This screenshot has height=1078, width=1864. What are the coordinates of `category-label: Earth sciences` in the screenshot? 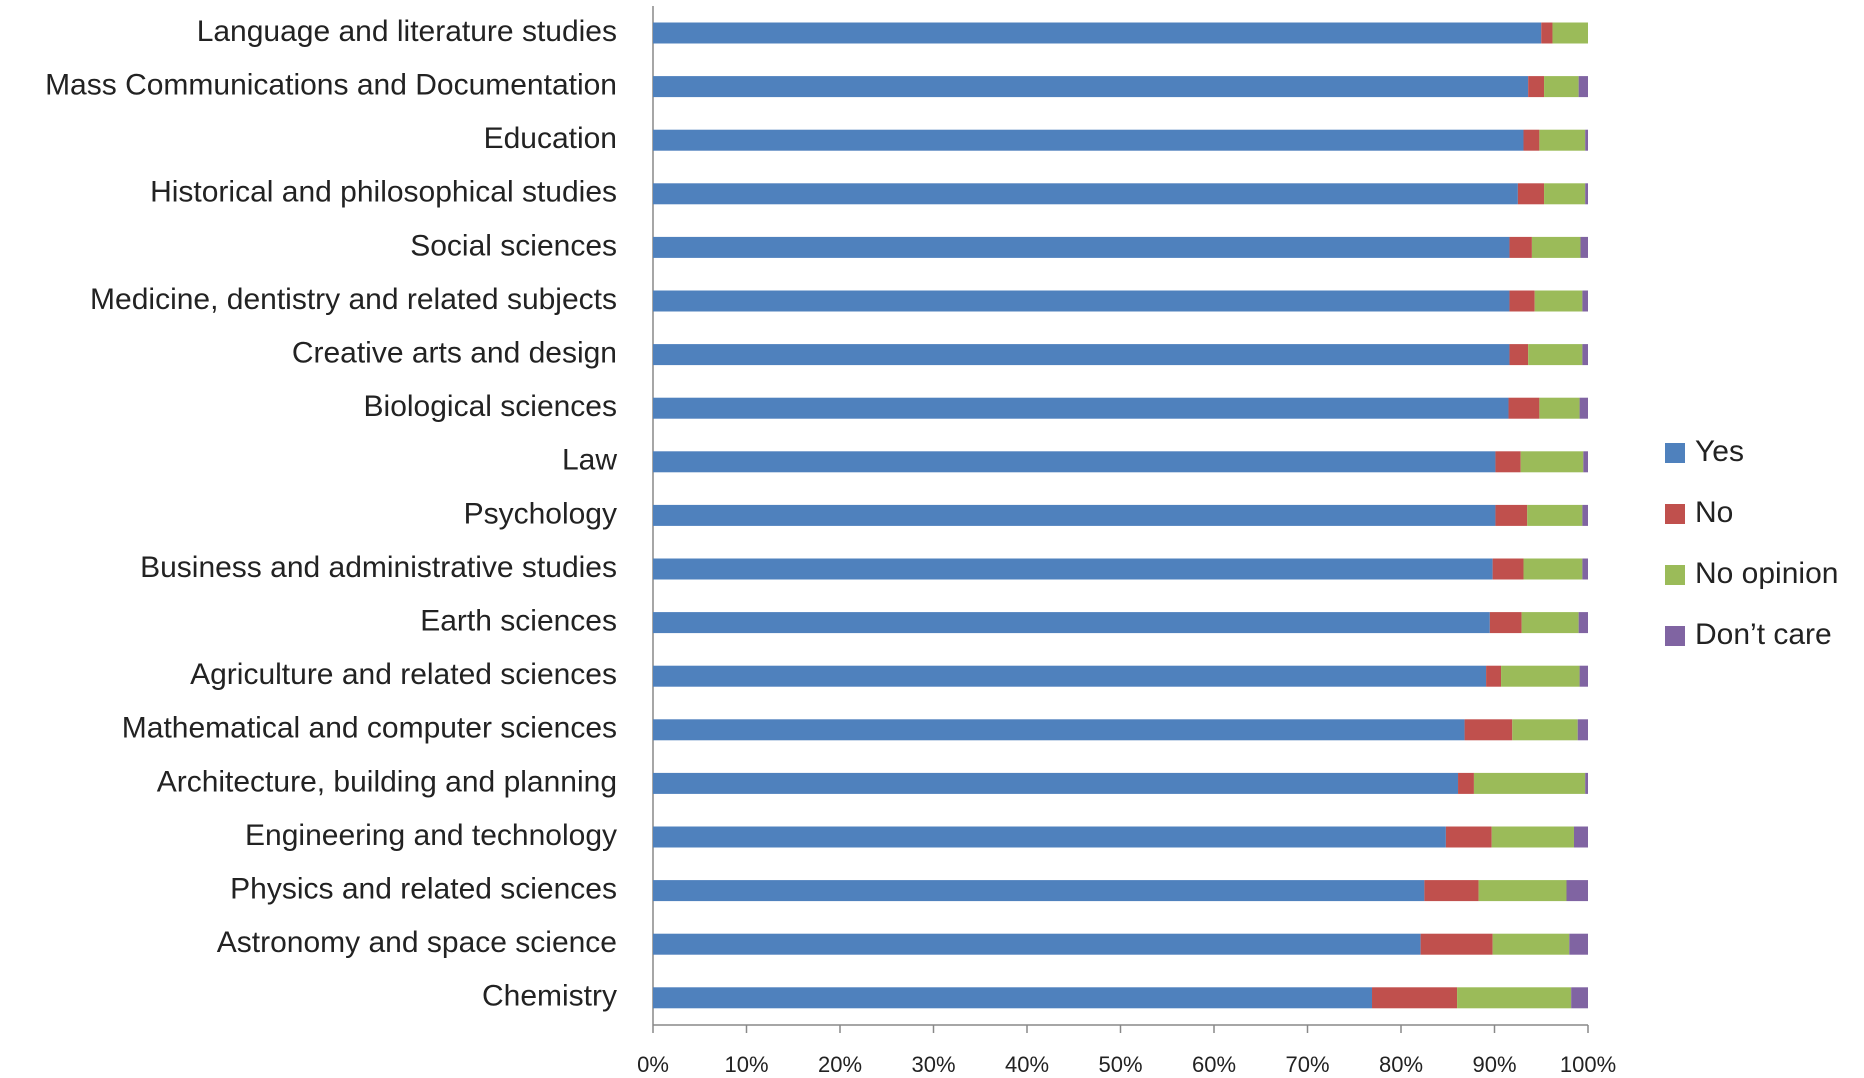 It's located at (518, 621).